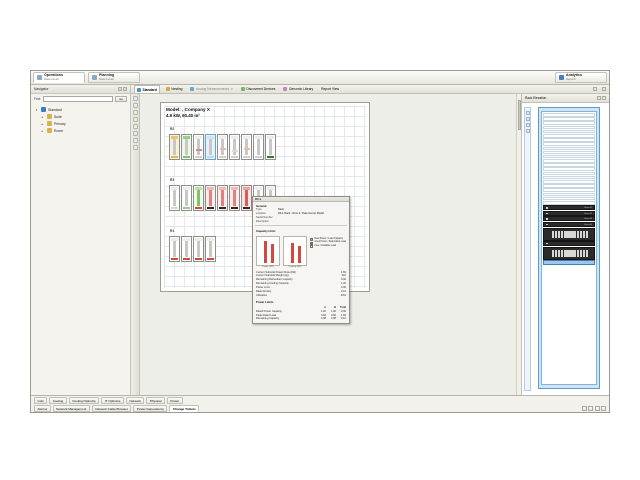 This screenshot has height=480, width=640. What do you see at coordinates (569, 219) in the screenshot?
I see `rack-device-server: Server 03` at bounding box center [569, 219].